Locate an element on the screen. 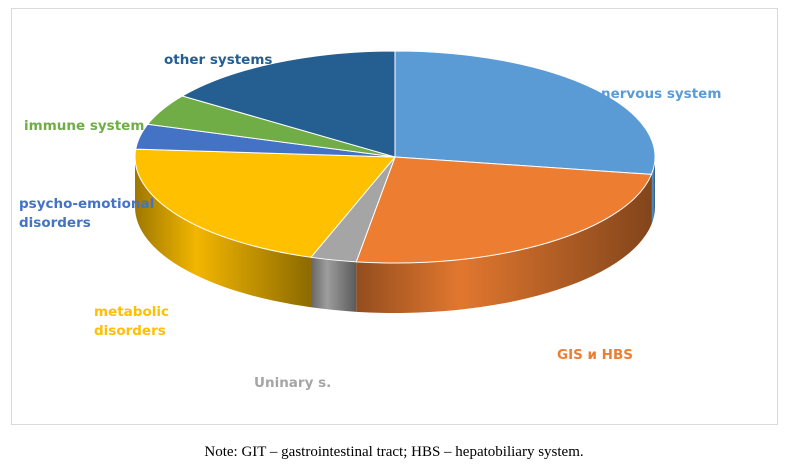  pie-side-gis-hbs is located at coordinates (504, 244).